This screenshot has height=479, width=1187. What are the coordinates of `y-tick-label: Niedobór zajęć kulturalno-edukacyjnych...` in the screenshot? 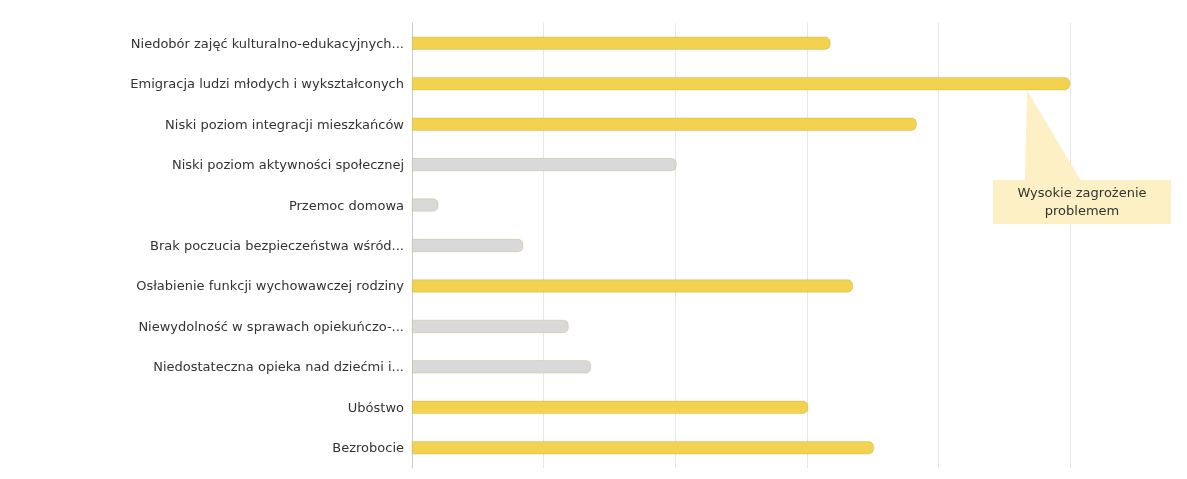 It's located at (267, 43).